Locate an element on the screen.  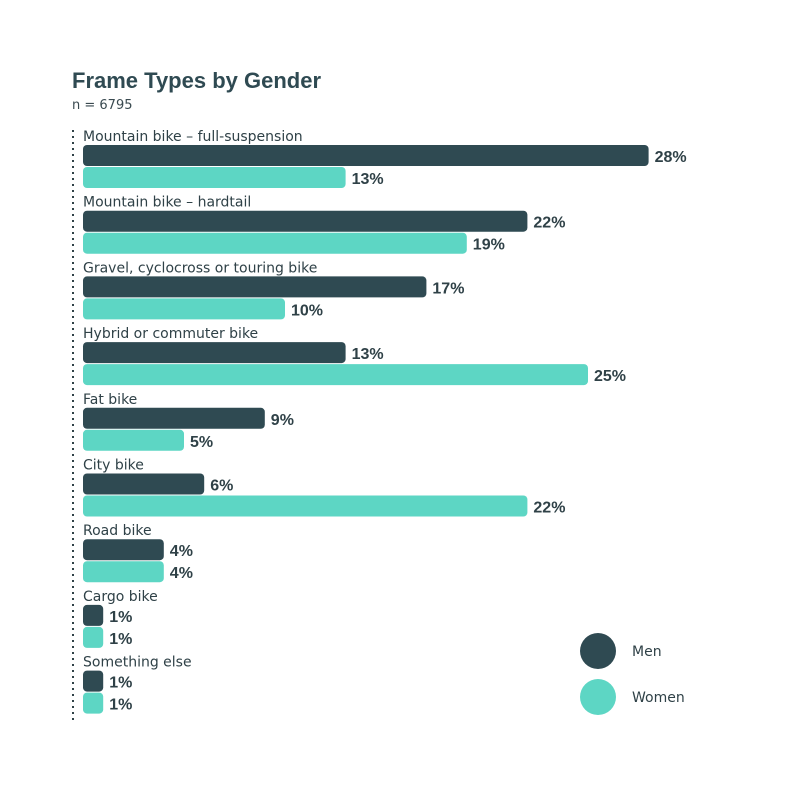
category-label: City bike is located at coordinates (113, 466).